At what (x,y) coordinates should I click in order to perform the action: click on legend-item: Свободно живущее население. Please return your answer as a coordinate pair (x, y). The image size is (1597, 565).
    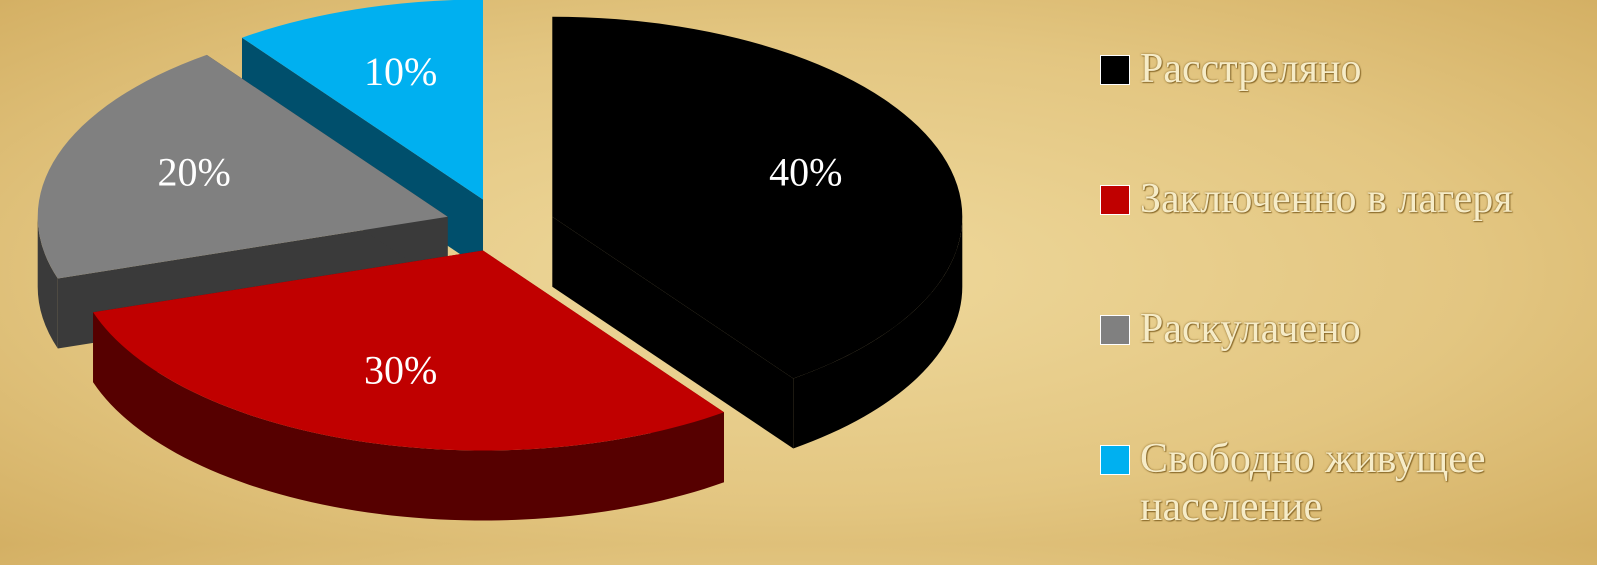
    Looking at the image, I should click on (1340, 500).